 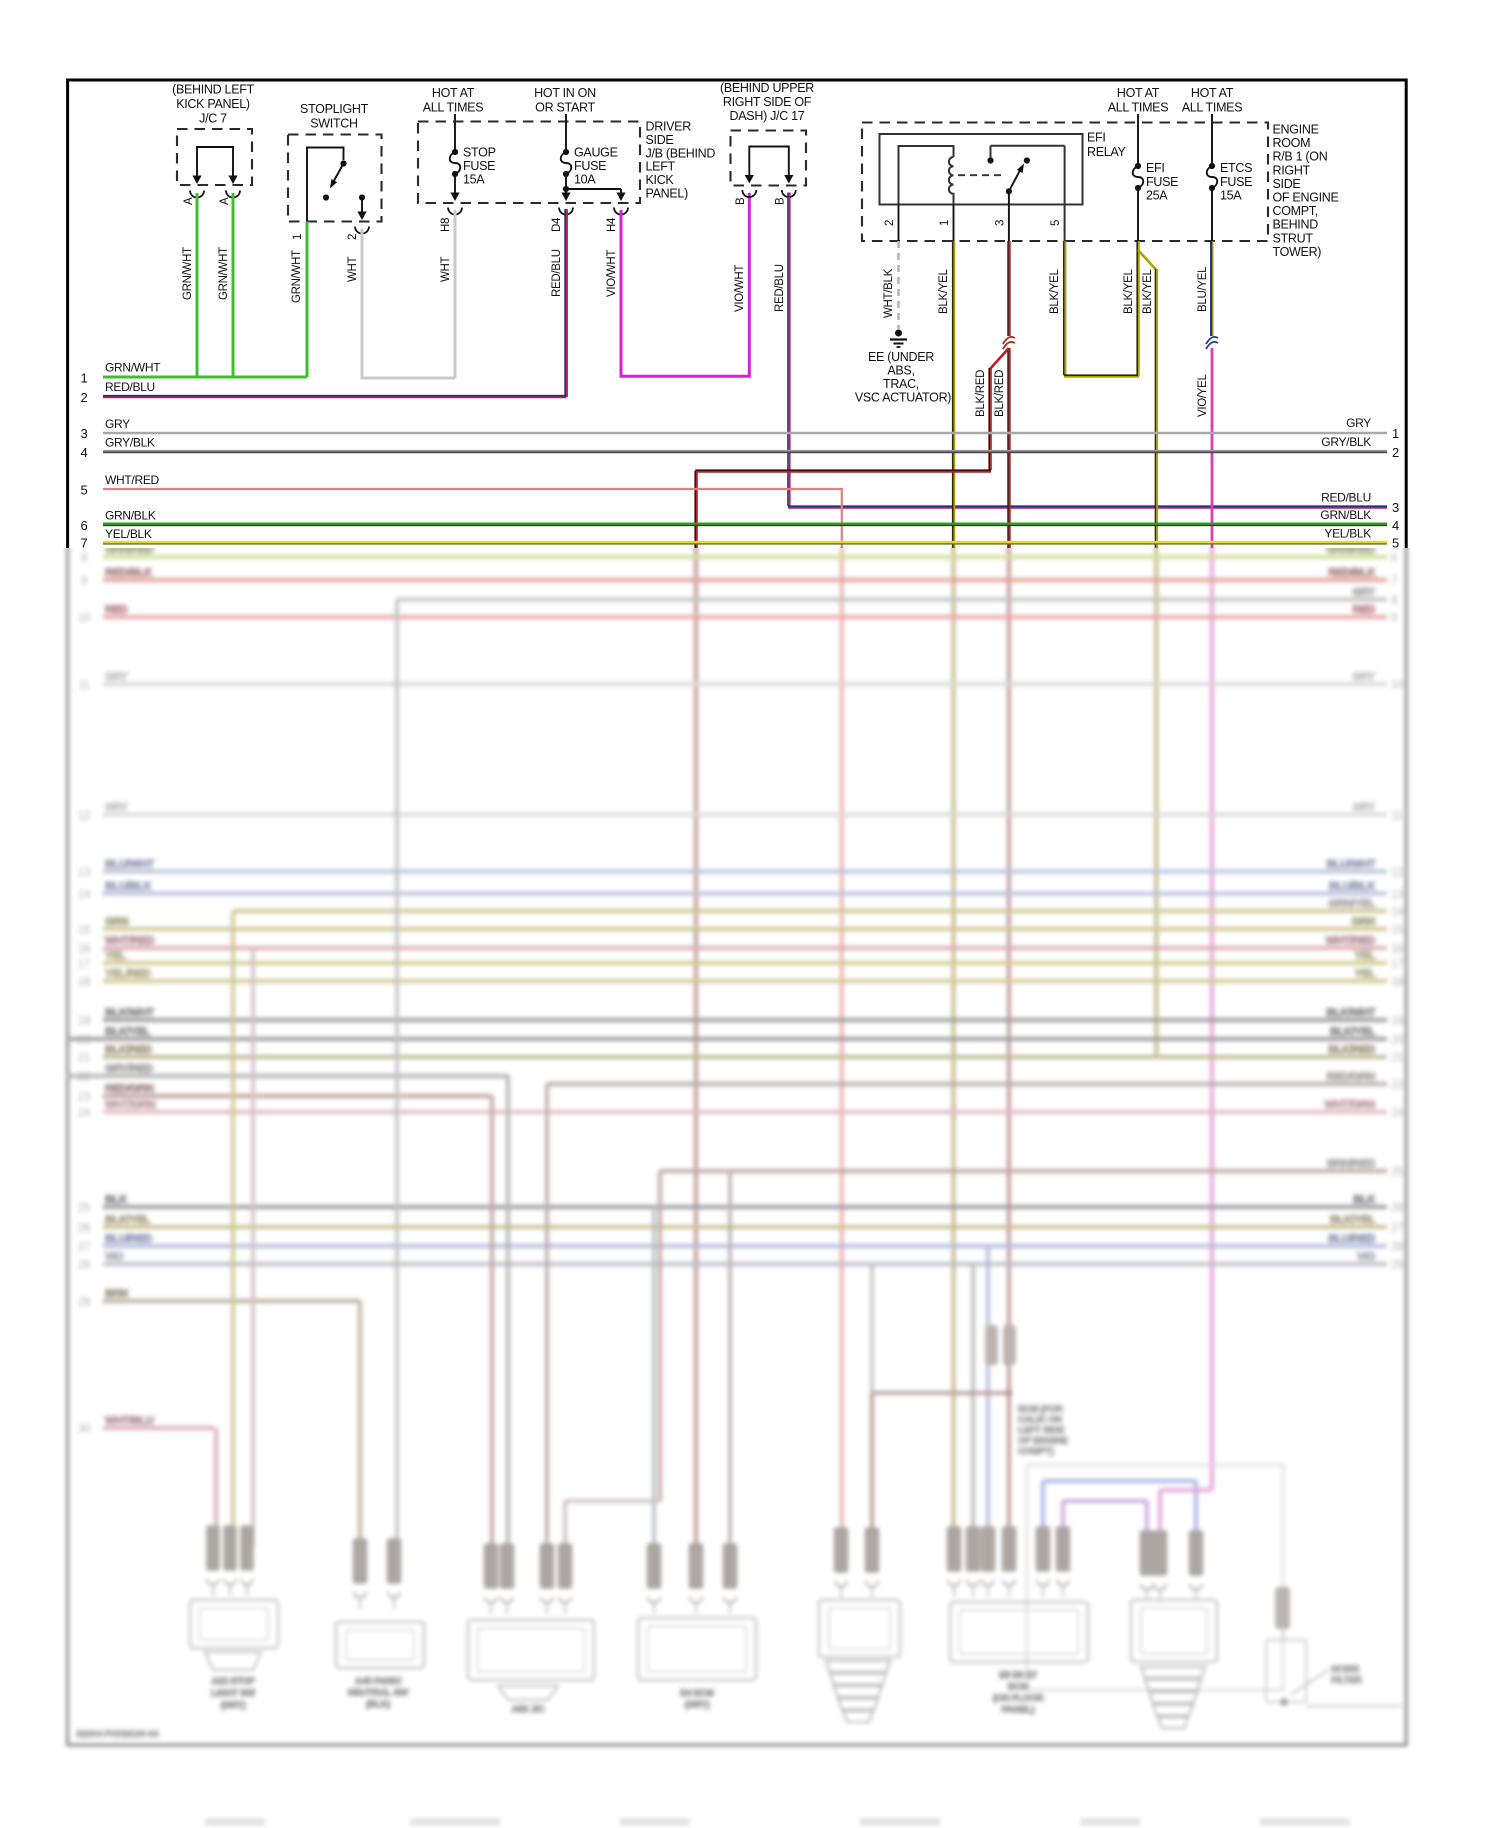 What do you see at coordinates (767, 88) in the screenshot?
I see `svg-text: (BEHIND UPPER` at bounding box center [767, 88].